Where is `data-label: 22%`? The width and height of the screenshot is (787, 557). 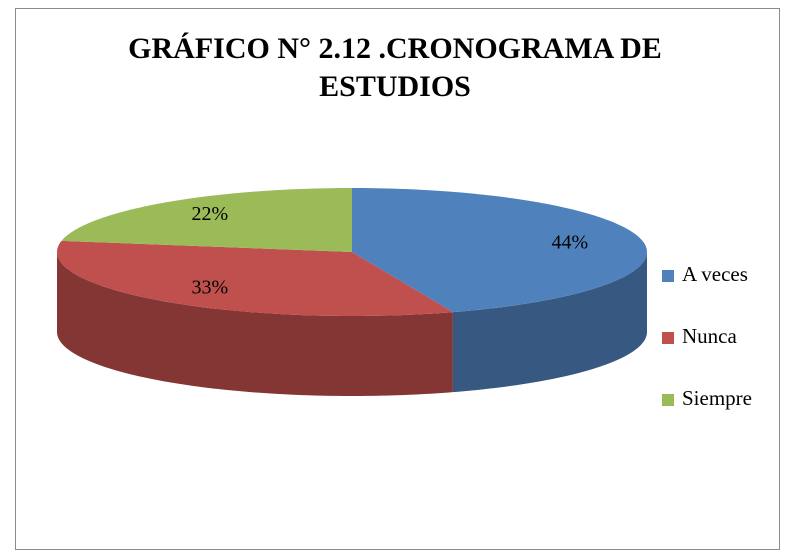
data-label: 22% is located at coordinates (209, 214).